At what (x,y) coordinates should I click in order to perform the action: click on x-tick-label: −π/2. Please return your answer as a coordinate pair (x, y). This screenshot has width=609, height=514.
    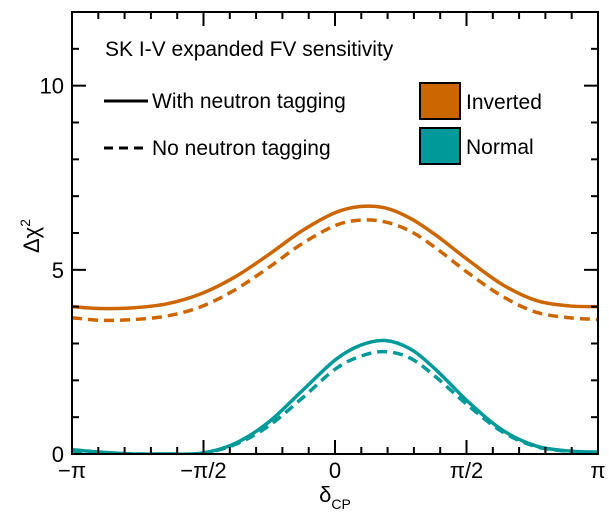
    Looking at the image, I should click on (203, 470).